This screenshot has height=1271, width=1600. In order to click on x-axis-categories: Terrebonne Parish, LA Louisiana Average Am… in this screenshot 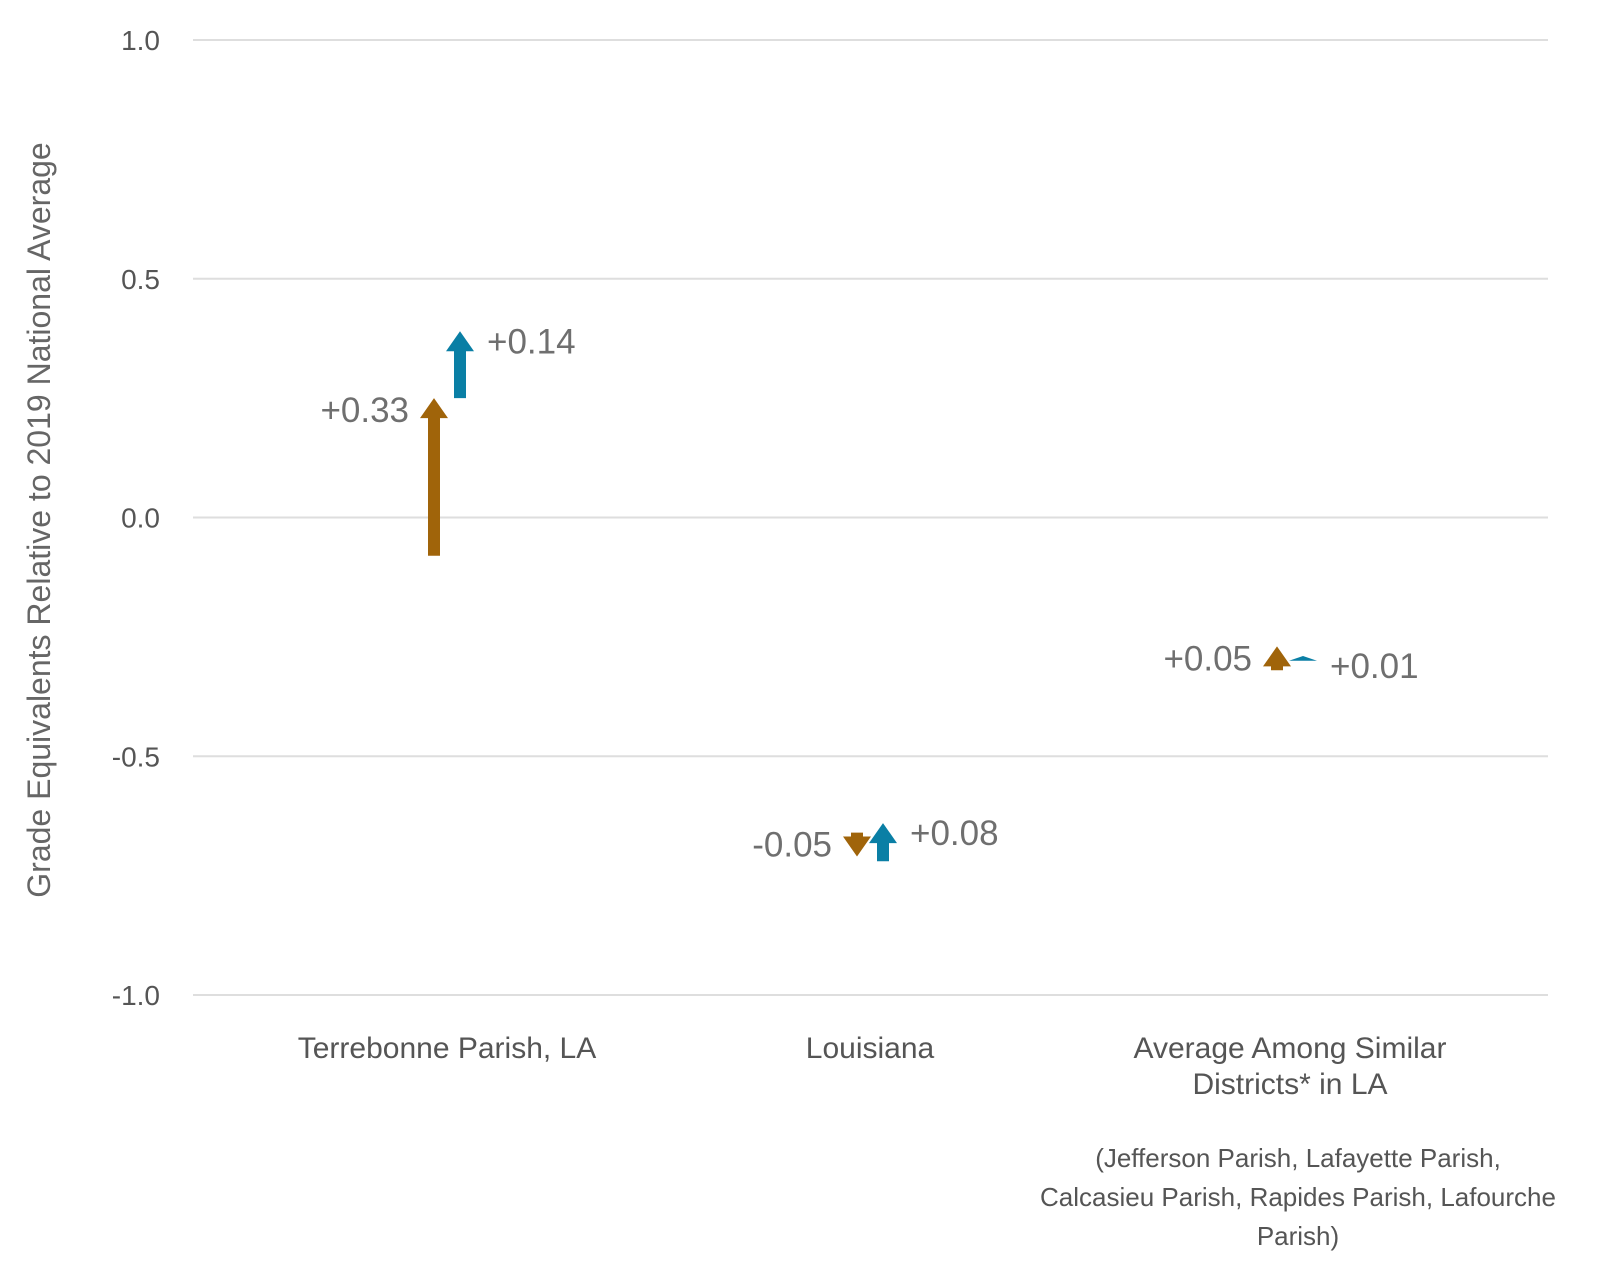, I will do `click(927, 1141)`.